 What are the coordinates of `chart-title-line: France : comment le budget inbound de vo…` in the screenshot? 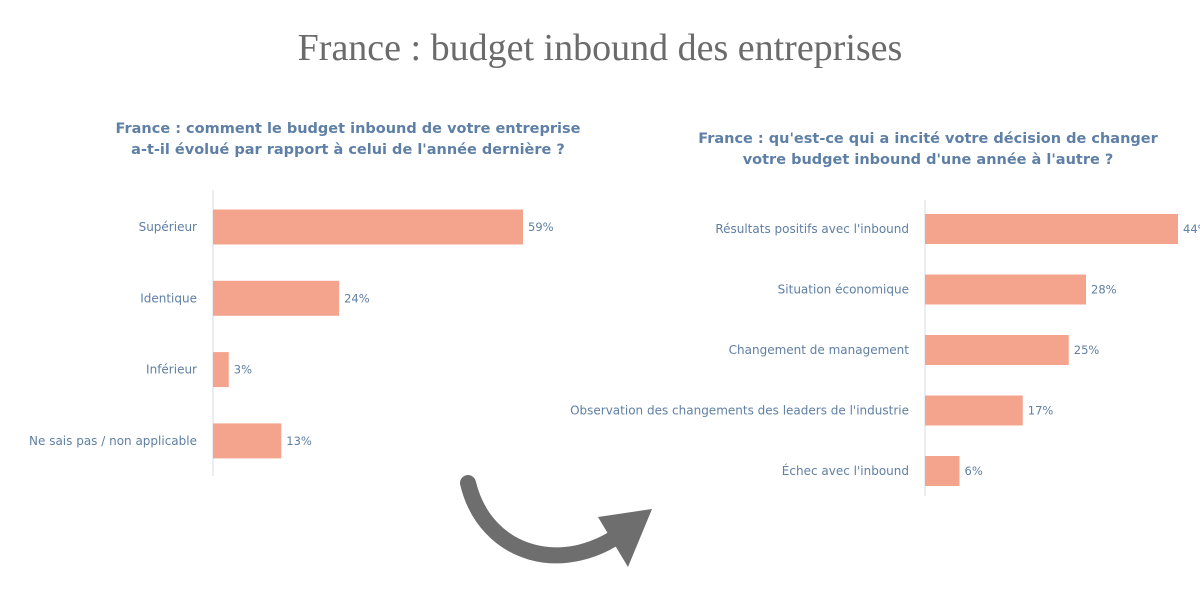 It's located at (348, 129).